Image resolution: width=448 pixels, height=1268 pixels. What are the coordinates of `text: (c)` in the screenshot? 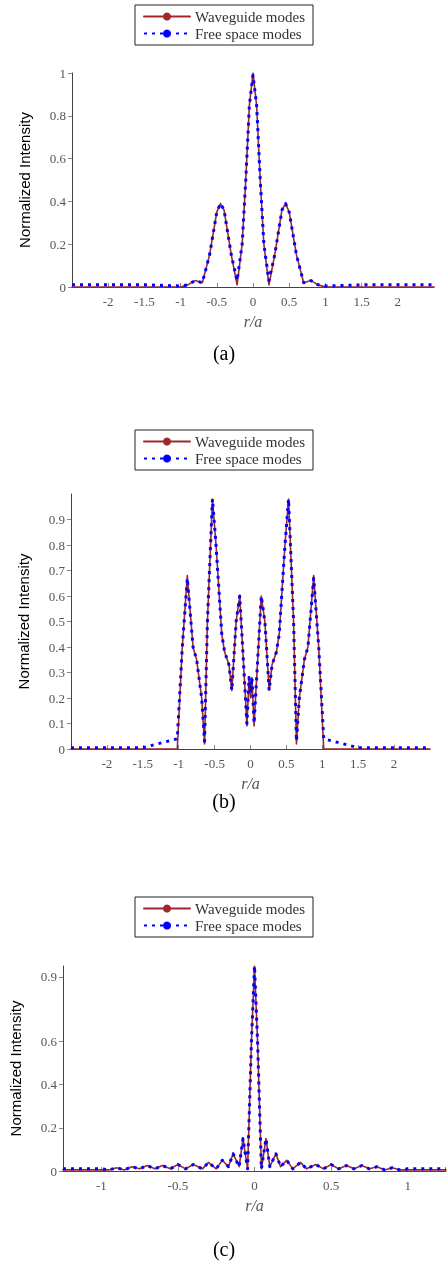 It's located at (224, 1249).